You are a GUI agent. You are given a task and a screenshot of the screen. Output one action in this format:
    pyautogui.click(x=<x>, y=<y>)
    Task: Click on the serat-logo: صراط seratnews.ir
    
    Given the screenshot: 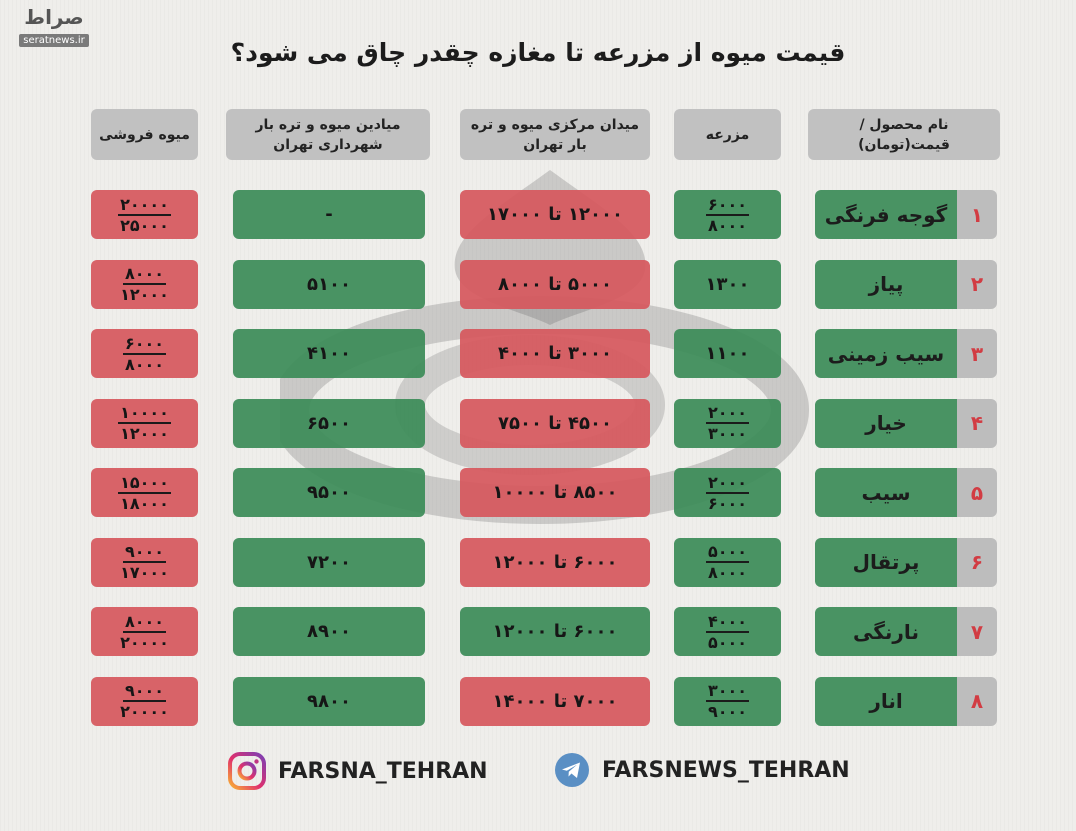 What is the action you would take?
    pyautogui.click(x=54, y=26)
    